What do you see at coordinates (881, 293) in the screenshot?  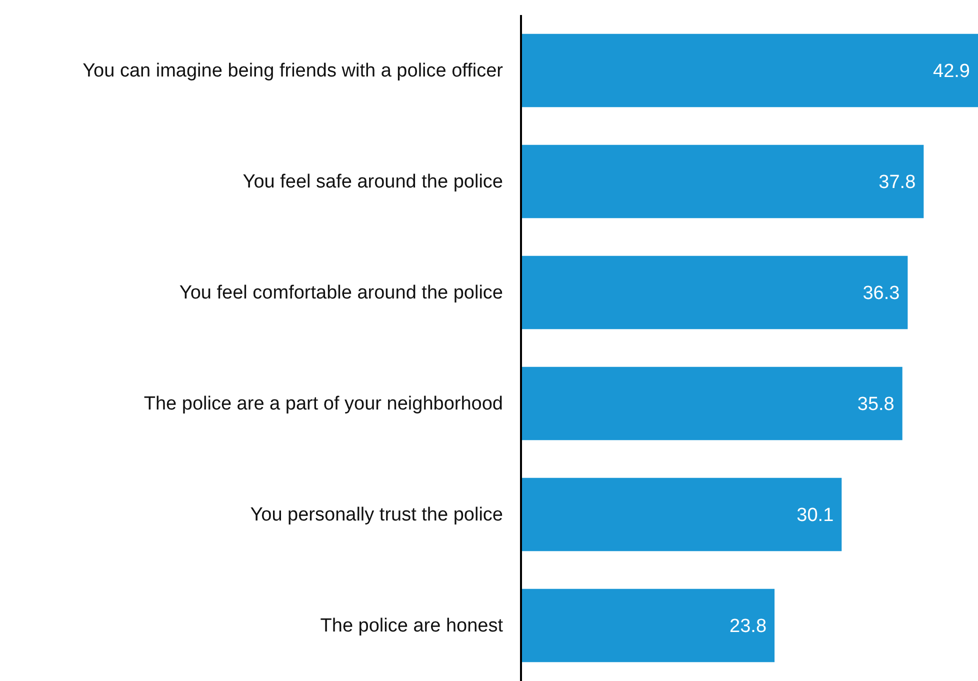 I see `data-label: 36.3` at bounding box center [881, 293].